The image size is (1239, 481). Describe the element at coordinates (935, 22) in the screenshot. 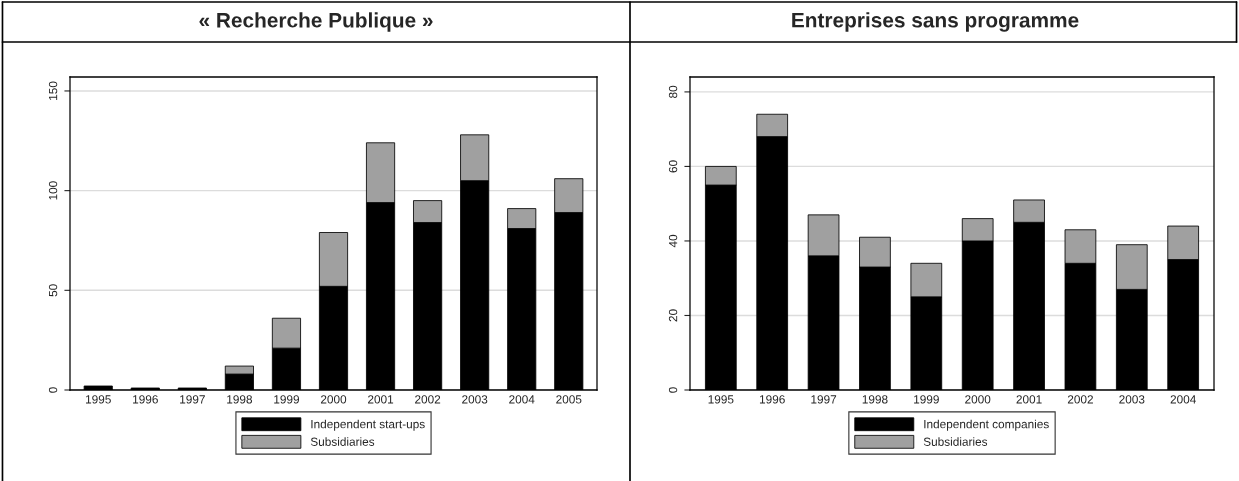

I see `chart-title: Entreprises sans programme` at that location.